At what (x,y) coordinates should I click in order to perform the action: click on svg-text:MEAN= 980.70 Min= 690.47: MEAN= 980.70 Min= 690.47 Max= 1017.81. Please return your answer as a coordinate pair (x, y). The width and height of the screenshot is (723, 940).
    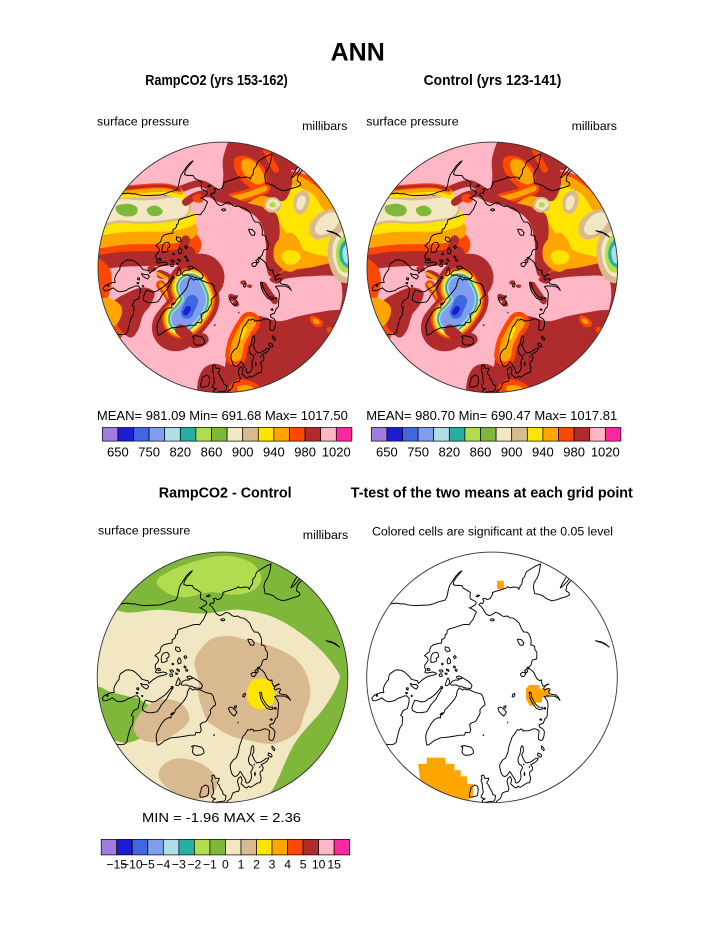
    Looking at the image, I should click on (491, 416).